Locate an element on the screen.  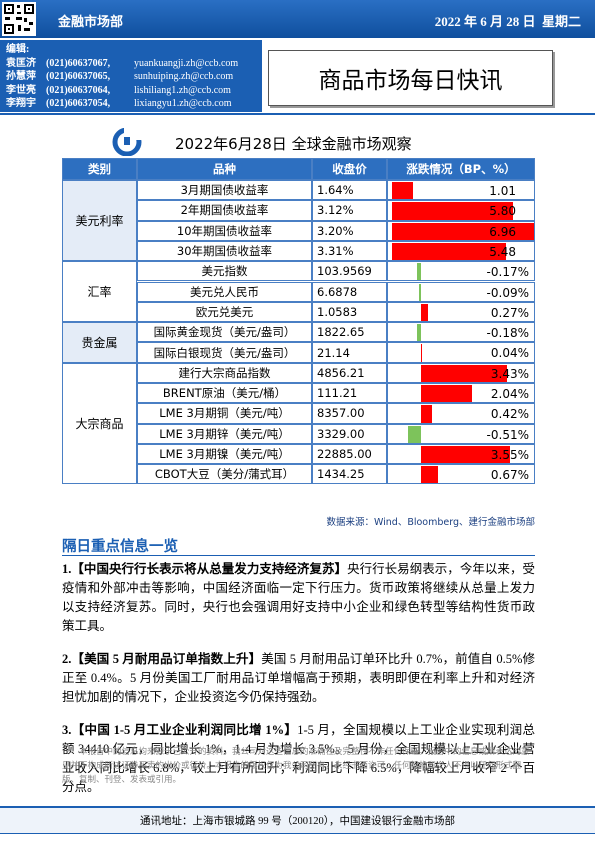
close-cell: 3.31% is located at coordinates (349, 251).